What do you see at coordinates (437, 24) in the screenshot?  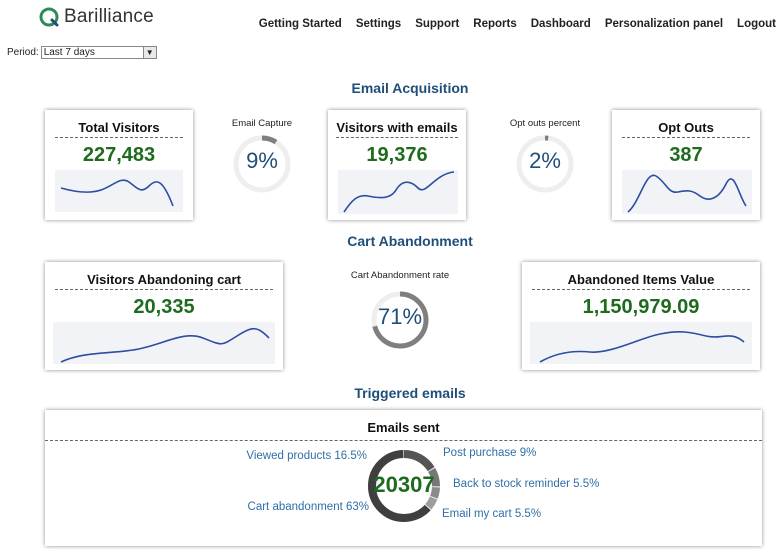 I see `nav-support: Support` at bounding box center [437, 24].